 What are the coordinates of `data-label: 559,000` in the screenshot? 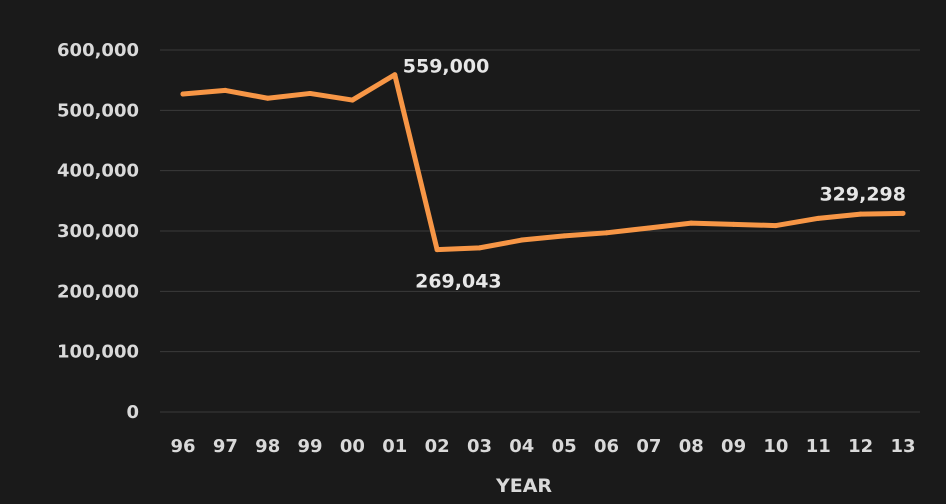 It's located at (446, 67).